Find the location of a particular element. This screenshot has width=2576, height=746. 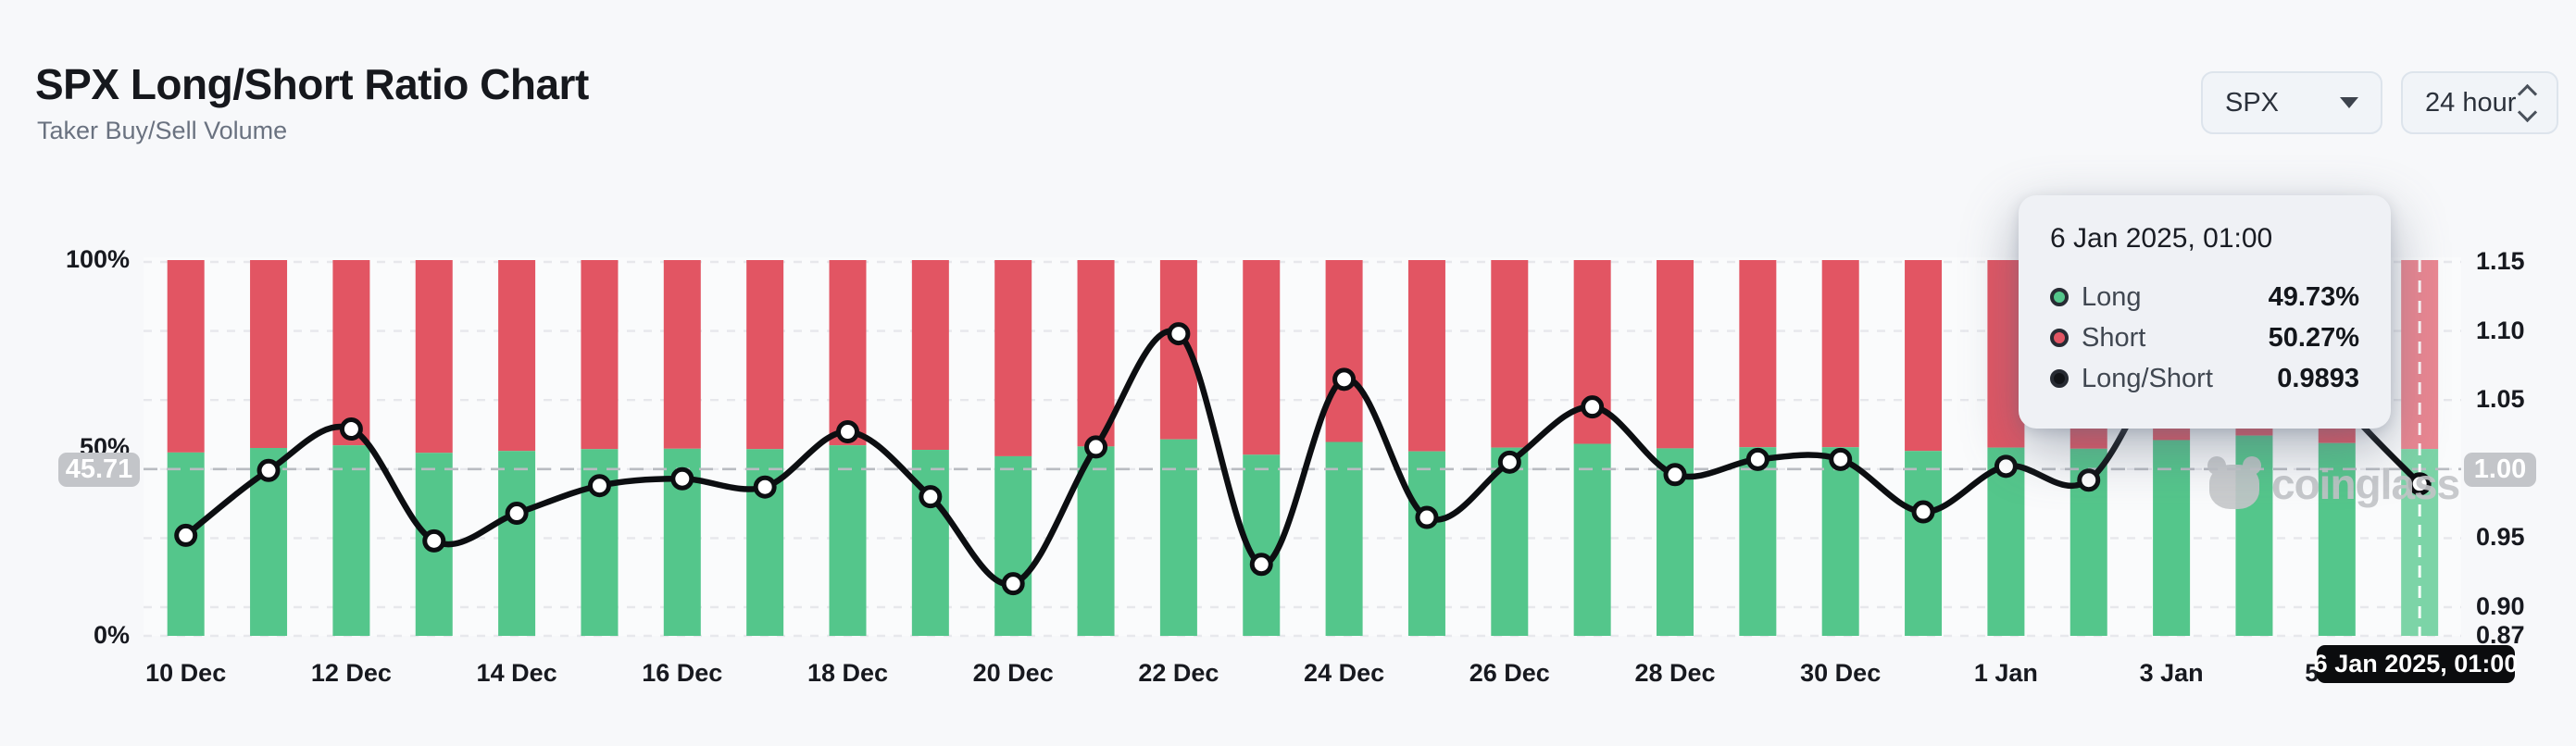

x-axis-tick: 18 Dec is located at coordinates (848, 673).